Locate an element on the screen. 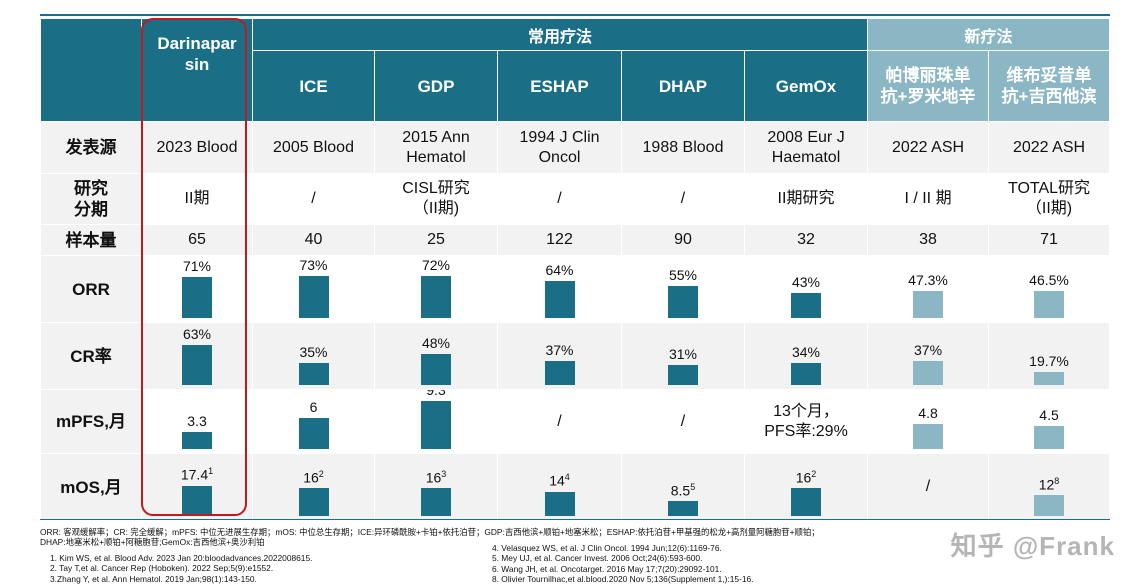  watermark: 知乎 @Frank is located at coordinates (1032, 546).